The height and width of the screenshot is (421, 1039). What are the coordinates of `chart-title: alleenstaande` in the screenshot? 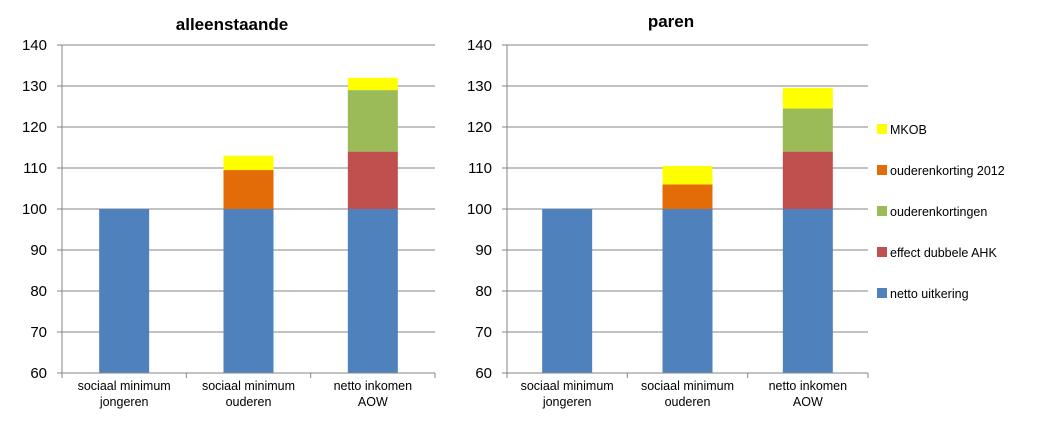 It's located at (232, 24).